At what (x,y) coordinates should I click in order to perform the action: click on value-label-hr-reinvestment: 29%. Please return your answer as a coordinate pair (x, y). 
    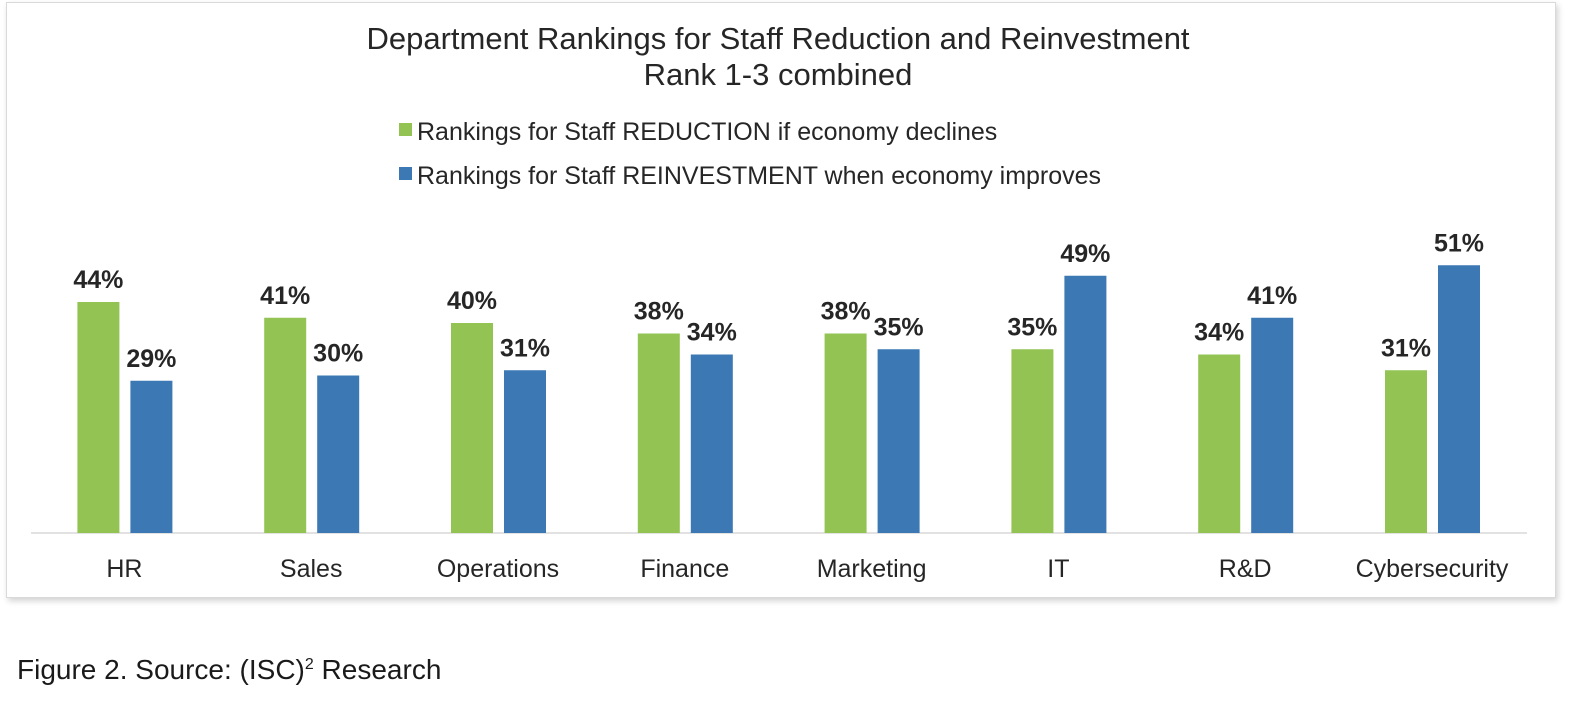
    Looking at the image, I should click on (151, 359).